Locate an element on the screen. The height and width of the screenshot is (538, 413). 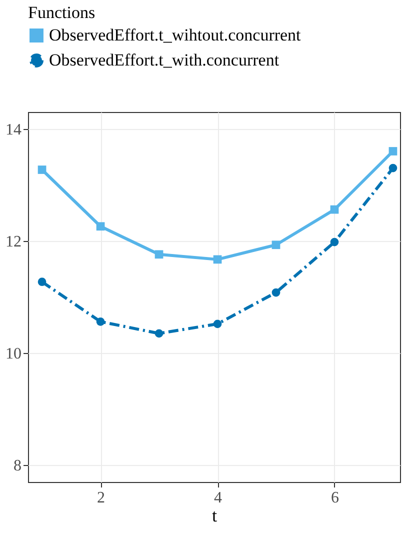
y-tick-label: 12 is located at coordinates (14, 241).